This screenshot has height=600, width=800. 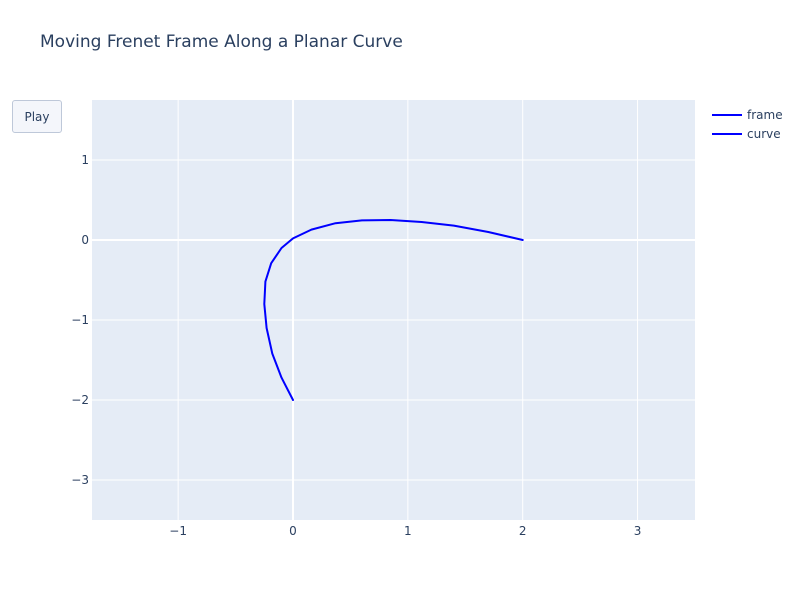 I want to click on legend: frame curve, so click(x=747, y=124).